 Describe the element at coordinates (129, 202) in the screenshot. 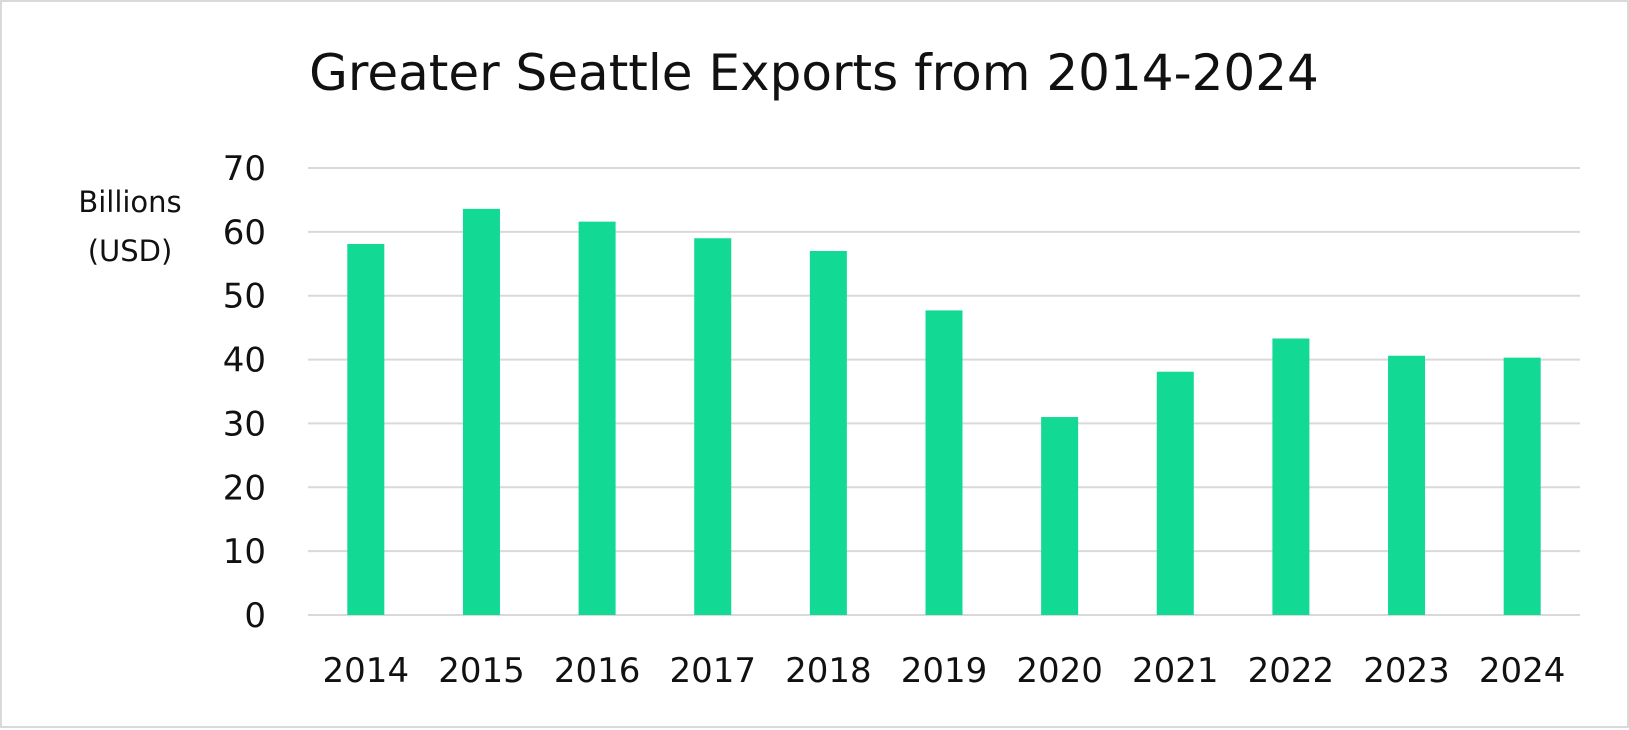

I see `y-axis-label-line-1: Billions` at that location.